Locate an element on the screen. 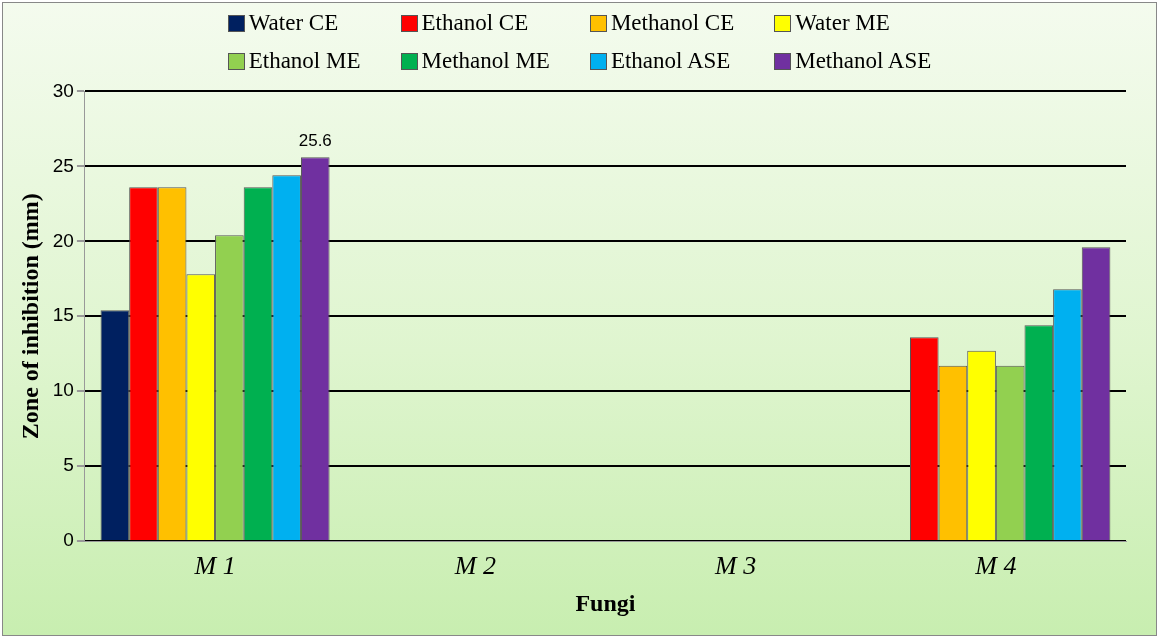 The width and height of the screenshot is (1159, 638). y-tick-label: 20 is located at coordinates (63, 240).